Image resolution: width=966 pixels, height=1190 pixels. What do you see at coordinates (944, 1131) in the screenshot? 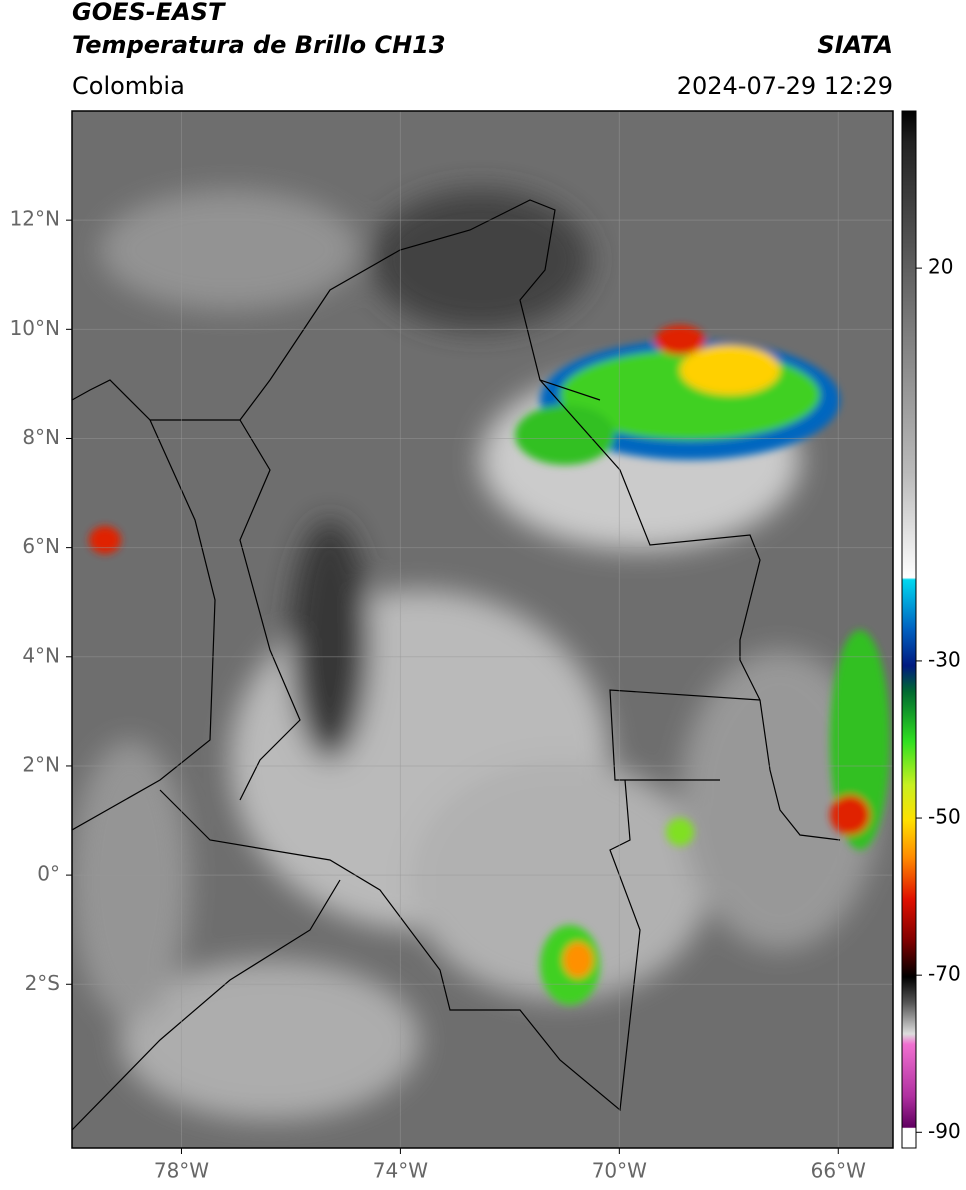
I see `colorbar-tick-label: -90` at bounding box center [944, 1131].